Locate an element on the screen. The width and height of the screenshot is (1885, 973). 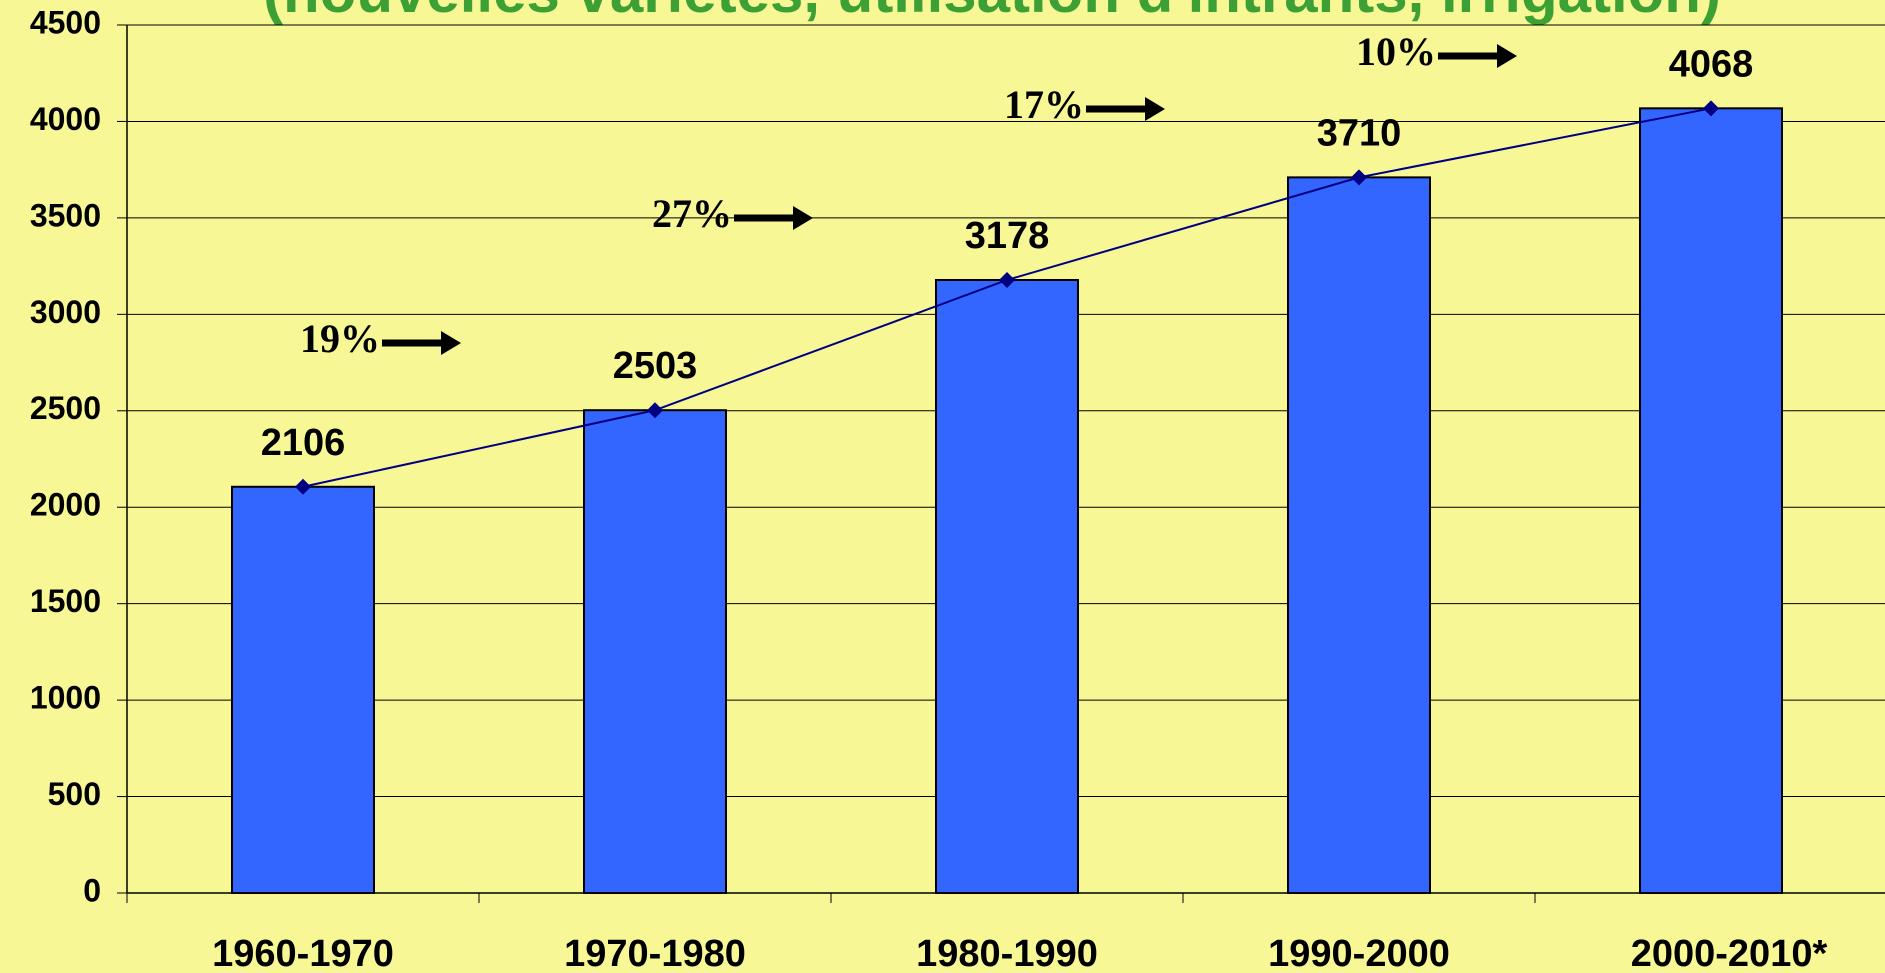
x-tick-label: 2000-2010* is located at coordinates (1729, 953).